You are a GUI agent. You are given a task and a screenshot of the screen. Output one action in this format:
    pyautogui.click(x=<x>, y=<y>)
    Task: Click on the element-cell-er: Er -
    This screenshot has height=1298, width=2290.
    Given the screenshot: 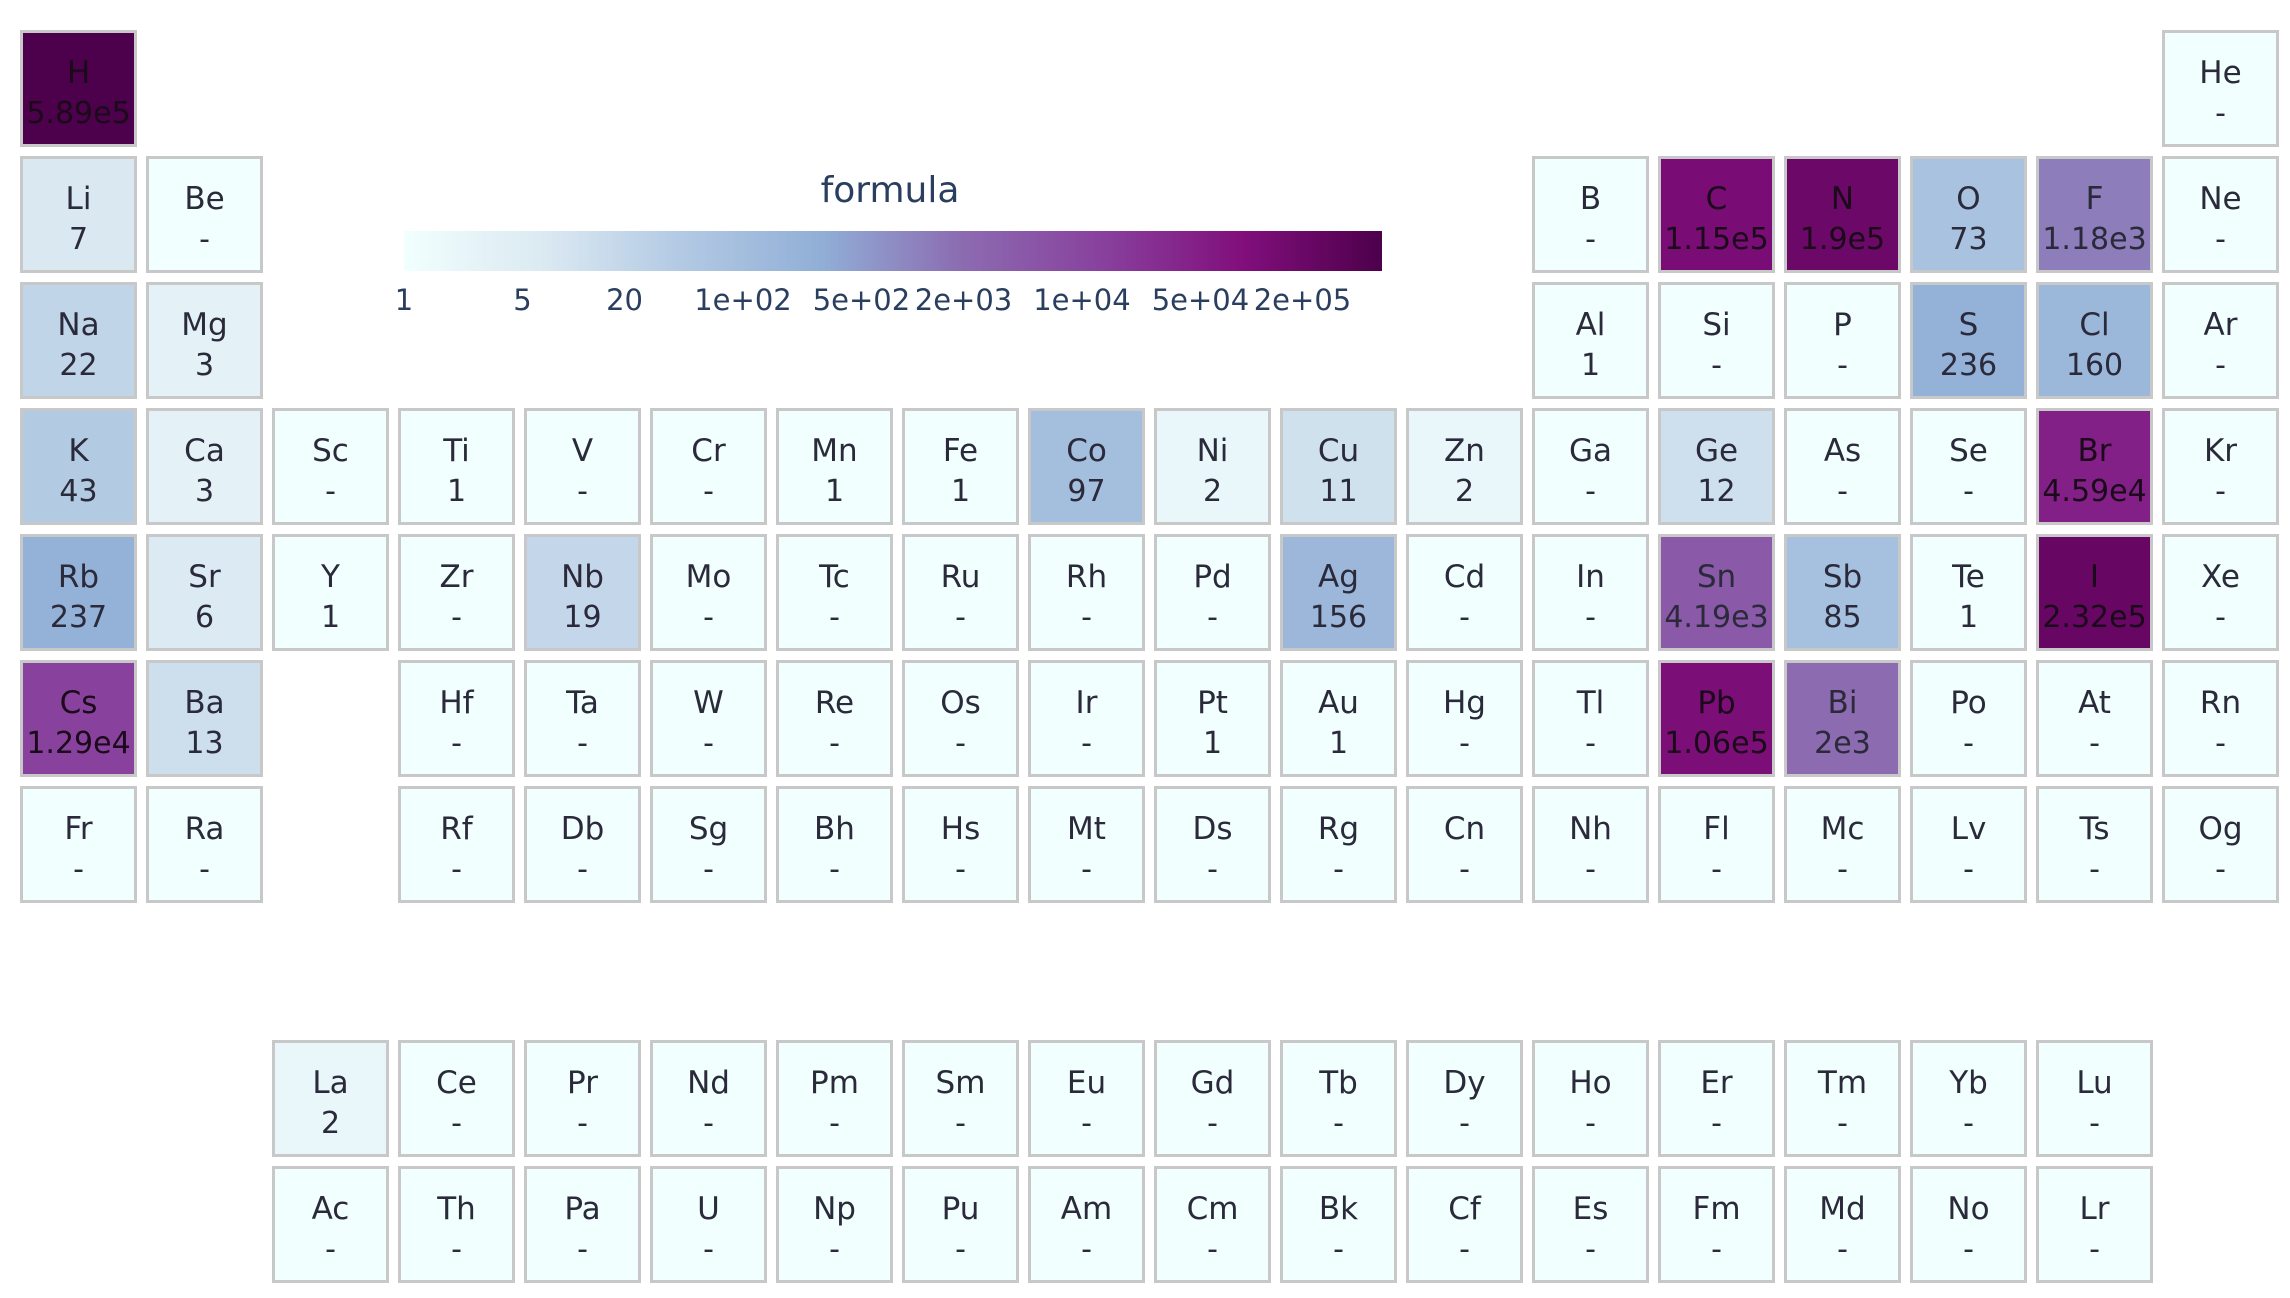 What is the action you would take?
    pyautogui.click(x=1716, y=1098)
    